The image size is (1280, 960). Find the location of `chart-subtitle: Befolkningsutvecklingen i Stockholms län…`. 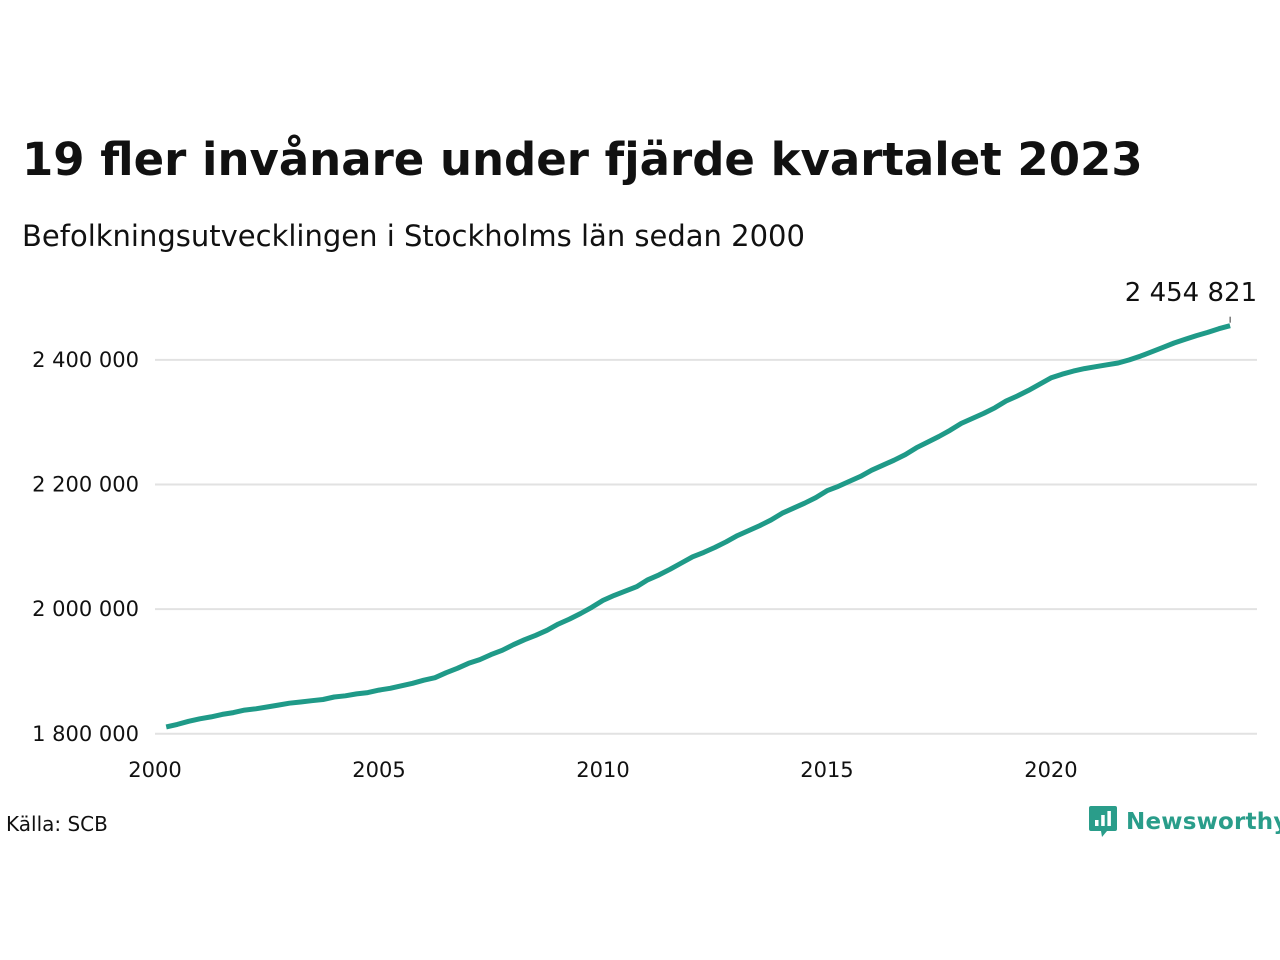

chart-subtitle: Befolkningsutvecklingen i Stockholms län… is located at coordinates (413, 236).